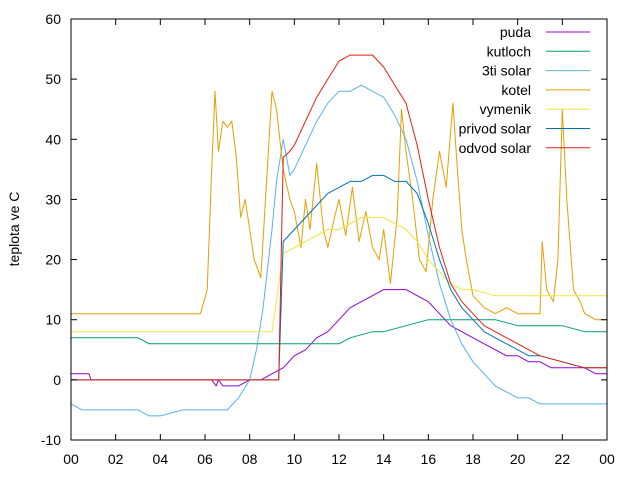  I want to click on legend-label-2: kutloch, so click(509, 51).